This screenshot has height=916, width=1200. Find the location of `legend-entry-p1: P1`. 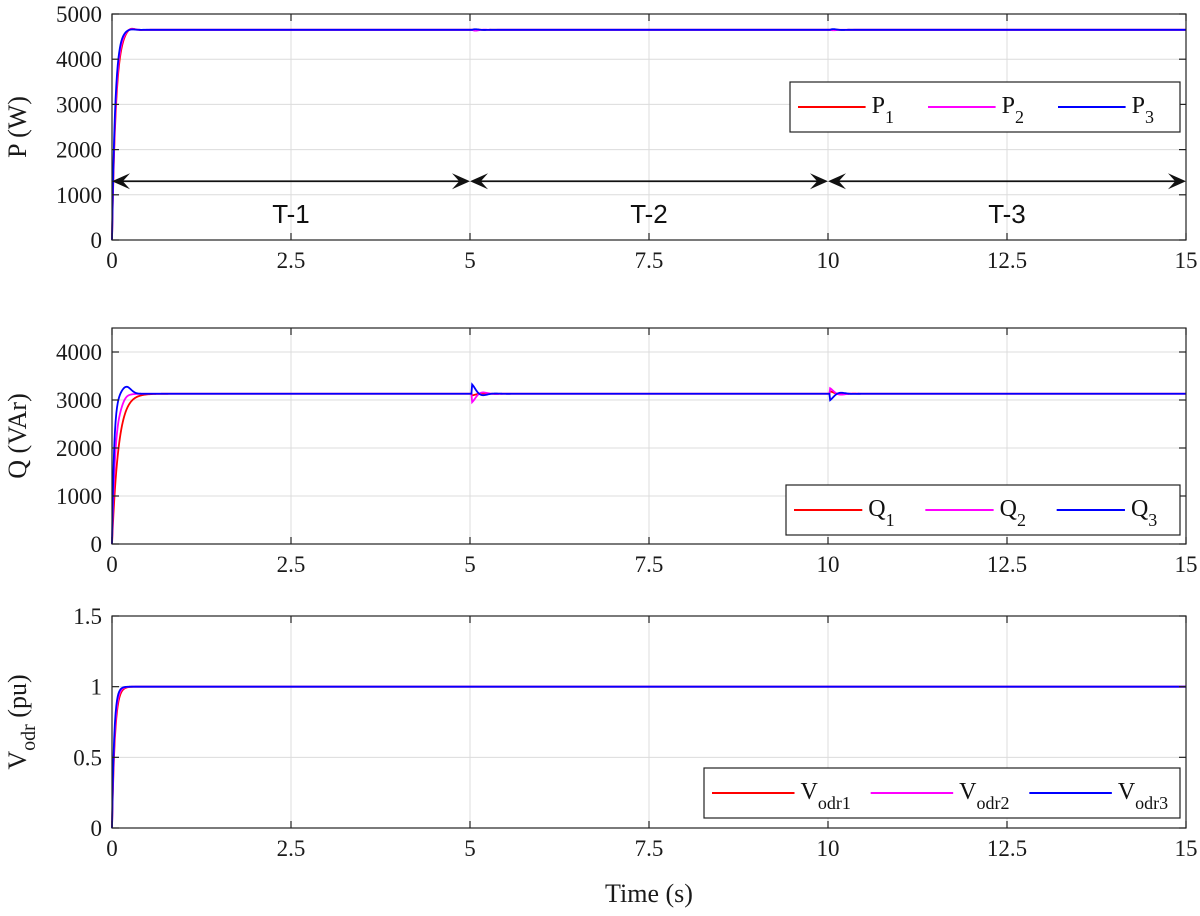

legend-entry-p1: P1 is located at coordinates (883, 110).